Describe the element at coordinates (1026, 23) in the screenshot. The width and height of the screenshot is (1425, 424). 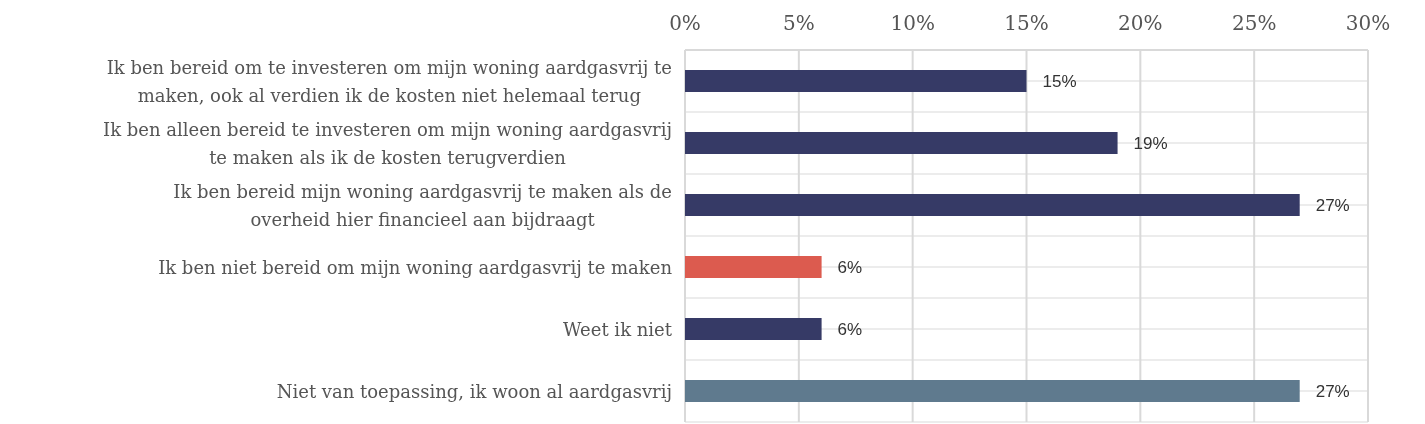
I see `x-tick-label: 15%` at that location.